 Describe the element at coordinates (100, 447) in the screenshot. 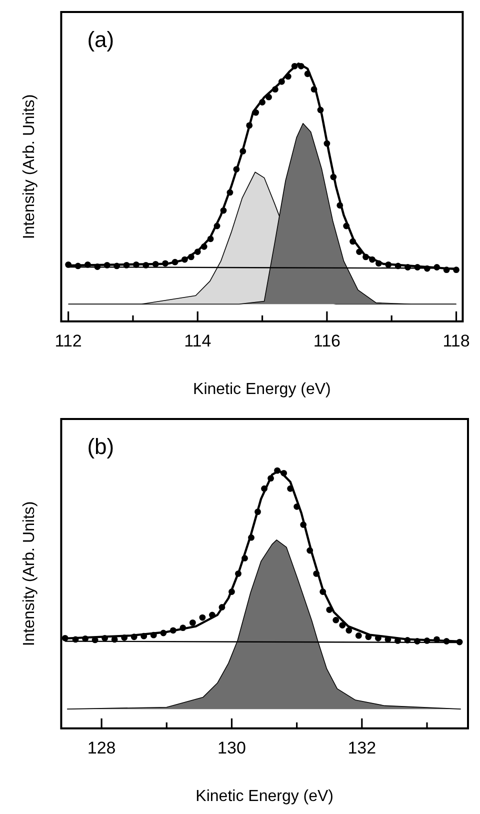

I see `text: (b)` at that location.